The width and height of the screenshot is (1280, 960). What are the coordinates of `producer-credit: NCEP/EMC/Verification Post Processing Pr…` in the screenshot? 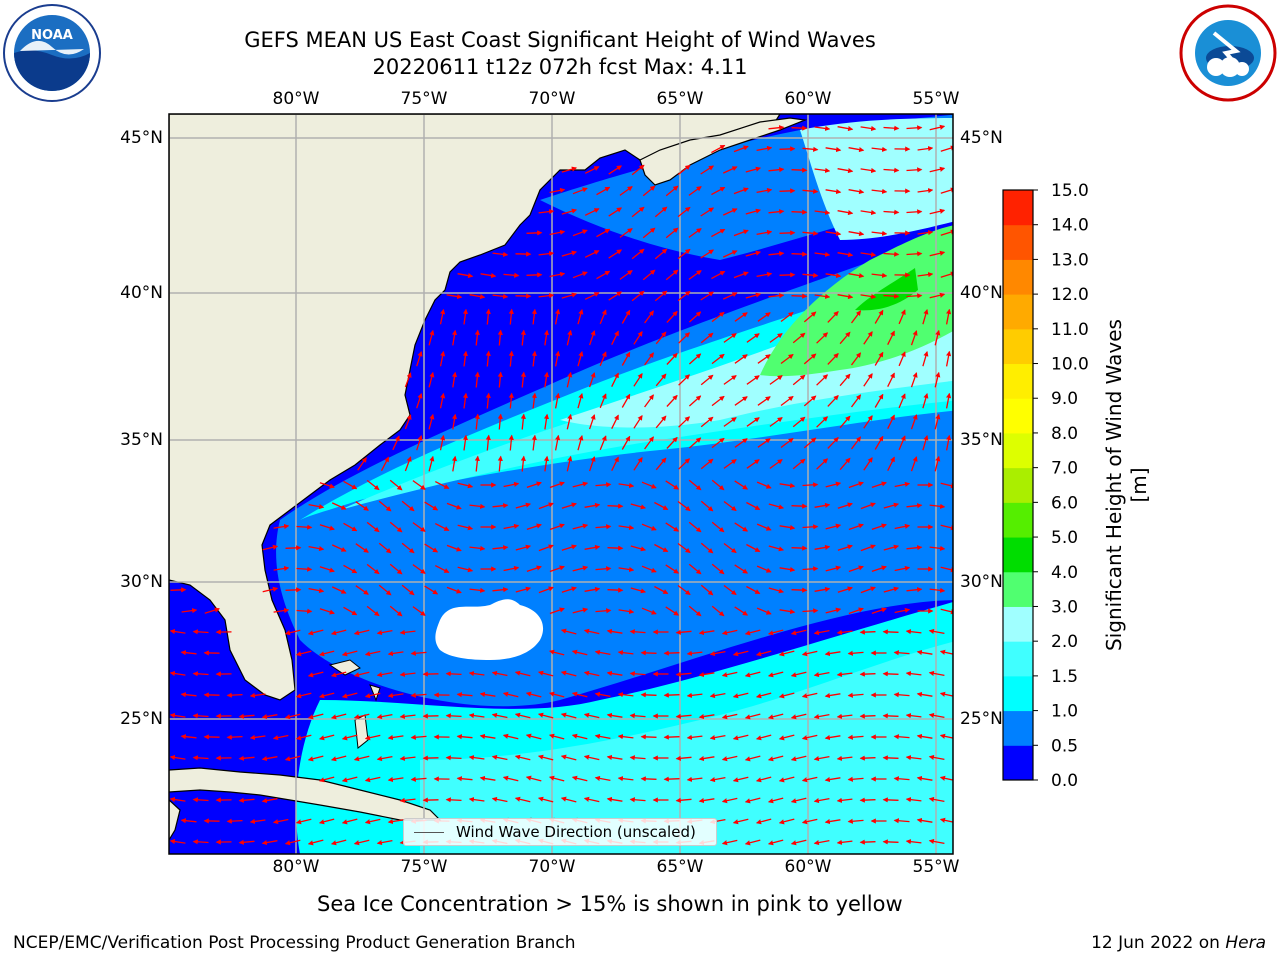 It's located at (294, 943).